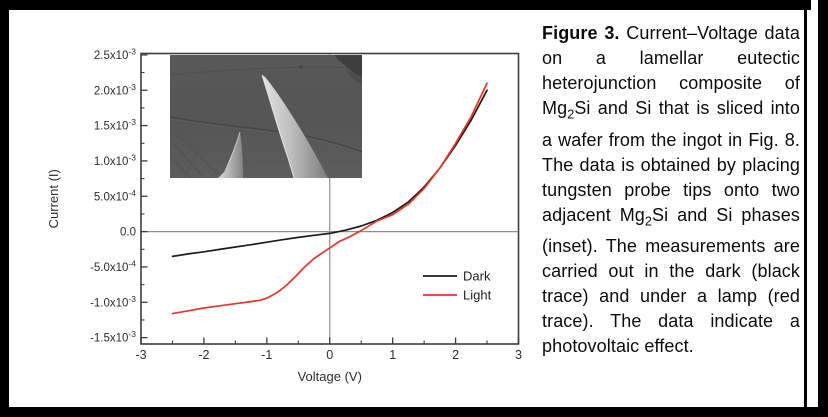  What do you see at coordinates (4, 208) in the screenshot?
I see `figure-border-left` at bounding box center [4, 208].